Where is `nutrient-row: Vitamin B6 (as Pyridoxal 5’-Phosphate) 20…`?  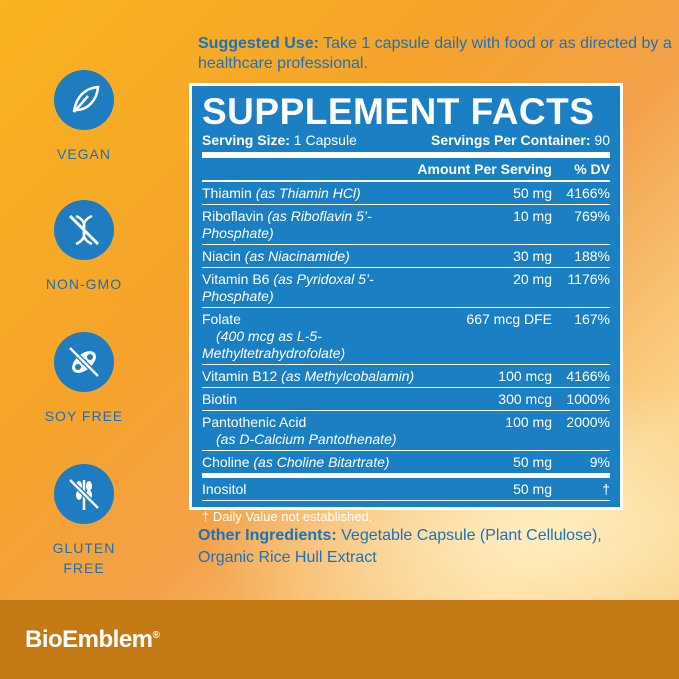
nutrient-row: Vitamin B6 (as Pyridoxal 5’-Phosphate) 20… is located at coordinates (406, 288).